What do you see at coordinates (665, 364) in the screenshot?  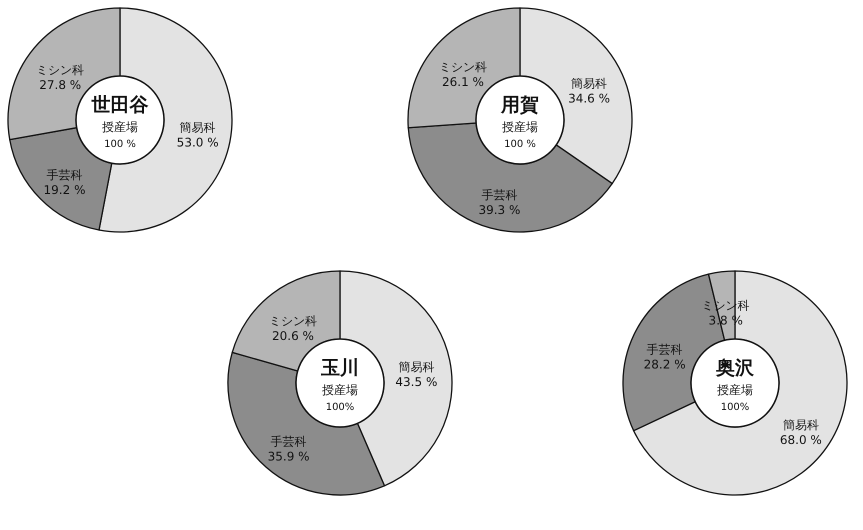 I see `data-label: 28.2 %` at bounding box center [665, 364].